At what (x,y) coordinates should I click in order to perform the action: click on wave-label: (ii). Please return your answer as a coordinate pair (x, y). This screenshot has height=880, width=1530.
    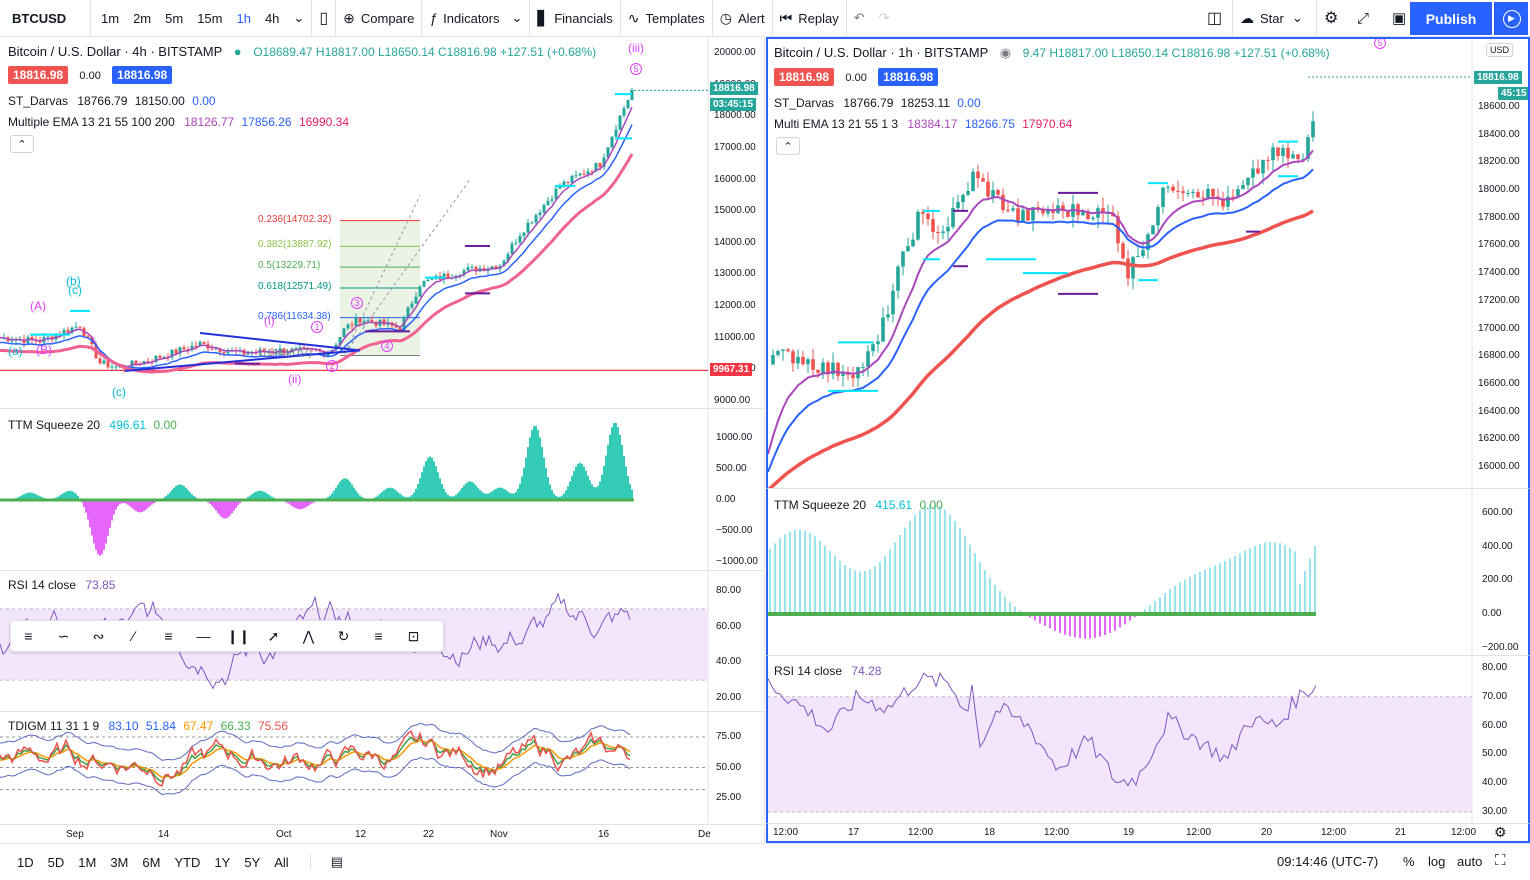
    Looking at the image, I should click on (295, 379).